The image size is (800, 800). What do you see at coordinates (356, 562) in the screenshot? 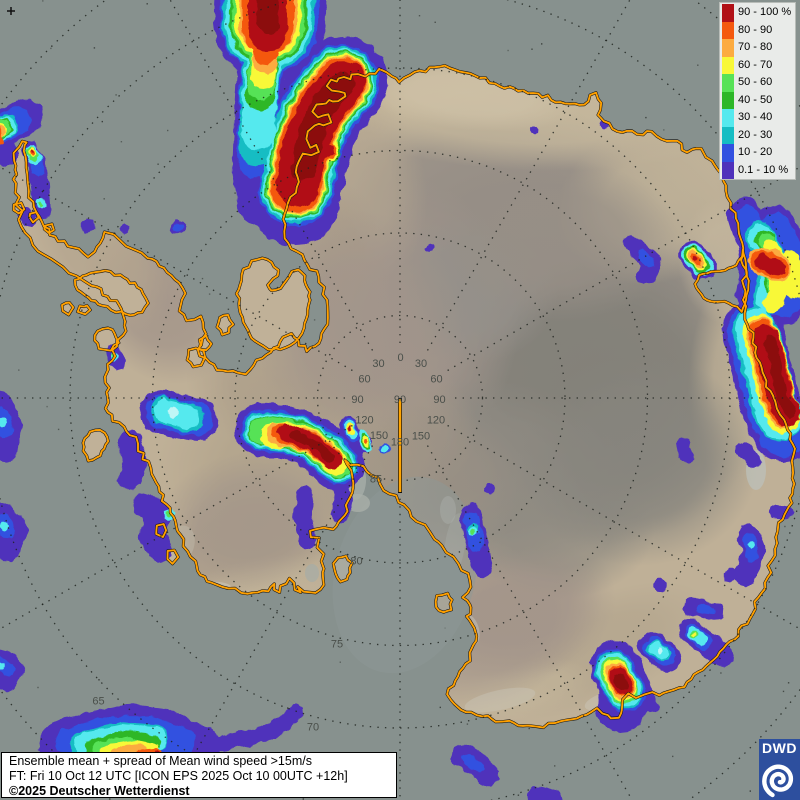
I see `svg-text: 80` at bounding box center [356, 562].